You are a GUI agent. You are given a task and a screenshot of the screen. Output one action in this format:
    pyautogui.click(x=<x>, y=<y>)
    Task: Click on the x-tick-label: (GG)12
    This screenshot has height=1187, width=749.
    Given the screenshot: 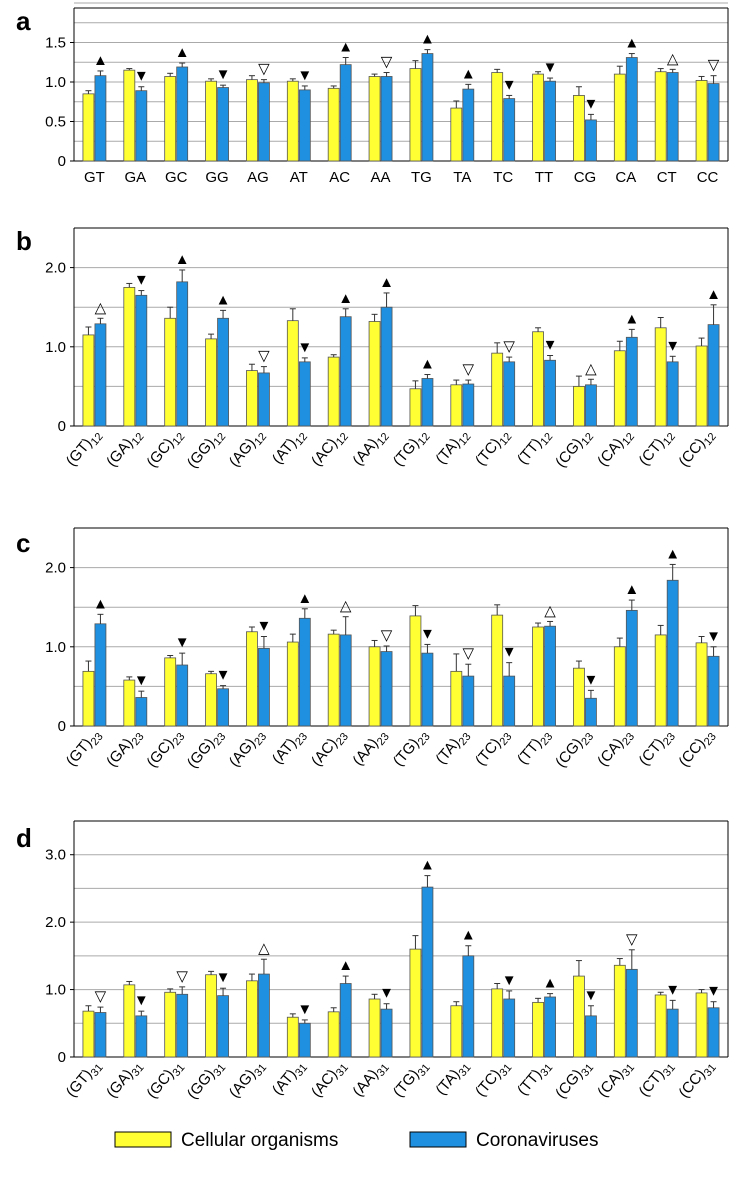 What is the action you would take?
    pyautogui.click(x=206, y=450)
    